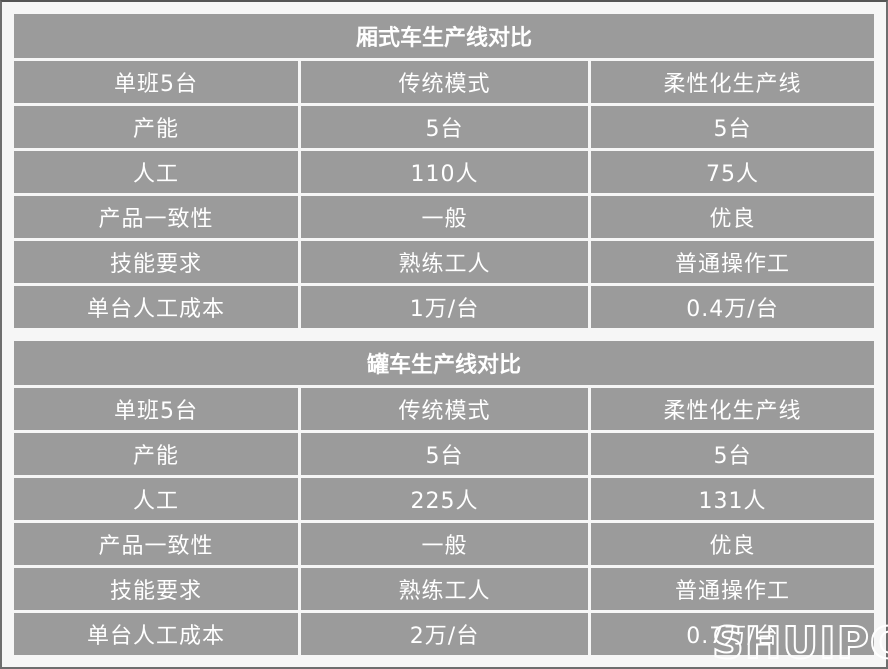 The height and width of the screenshot is (669, 888). Describe the element at coordinates (444, 634) in the screenshot. I see `table-cell: 2万/台` at that location.